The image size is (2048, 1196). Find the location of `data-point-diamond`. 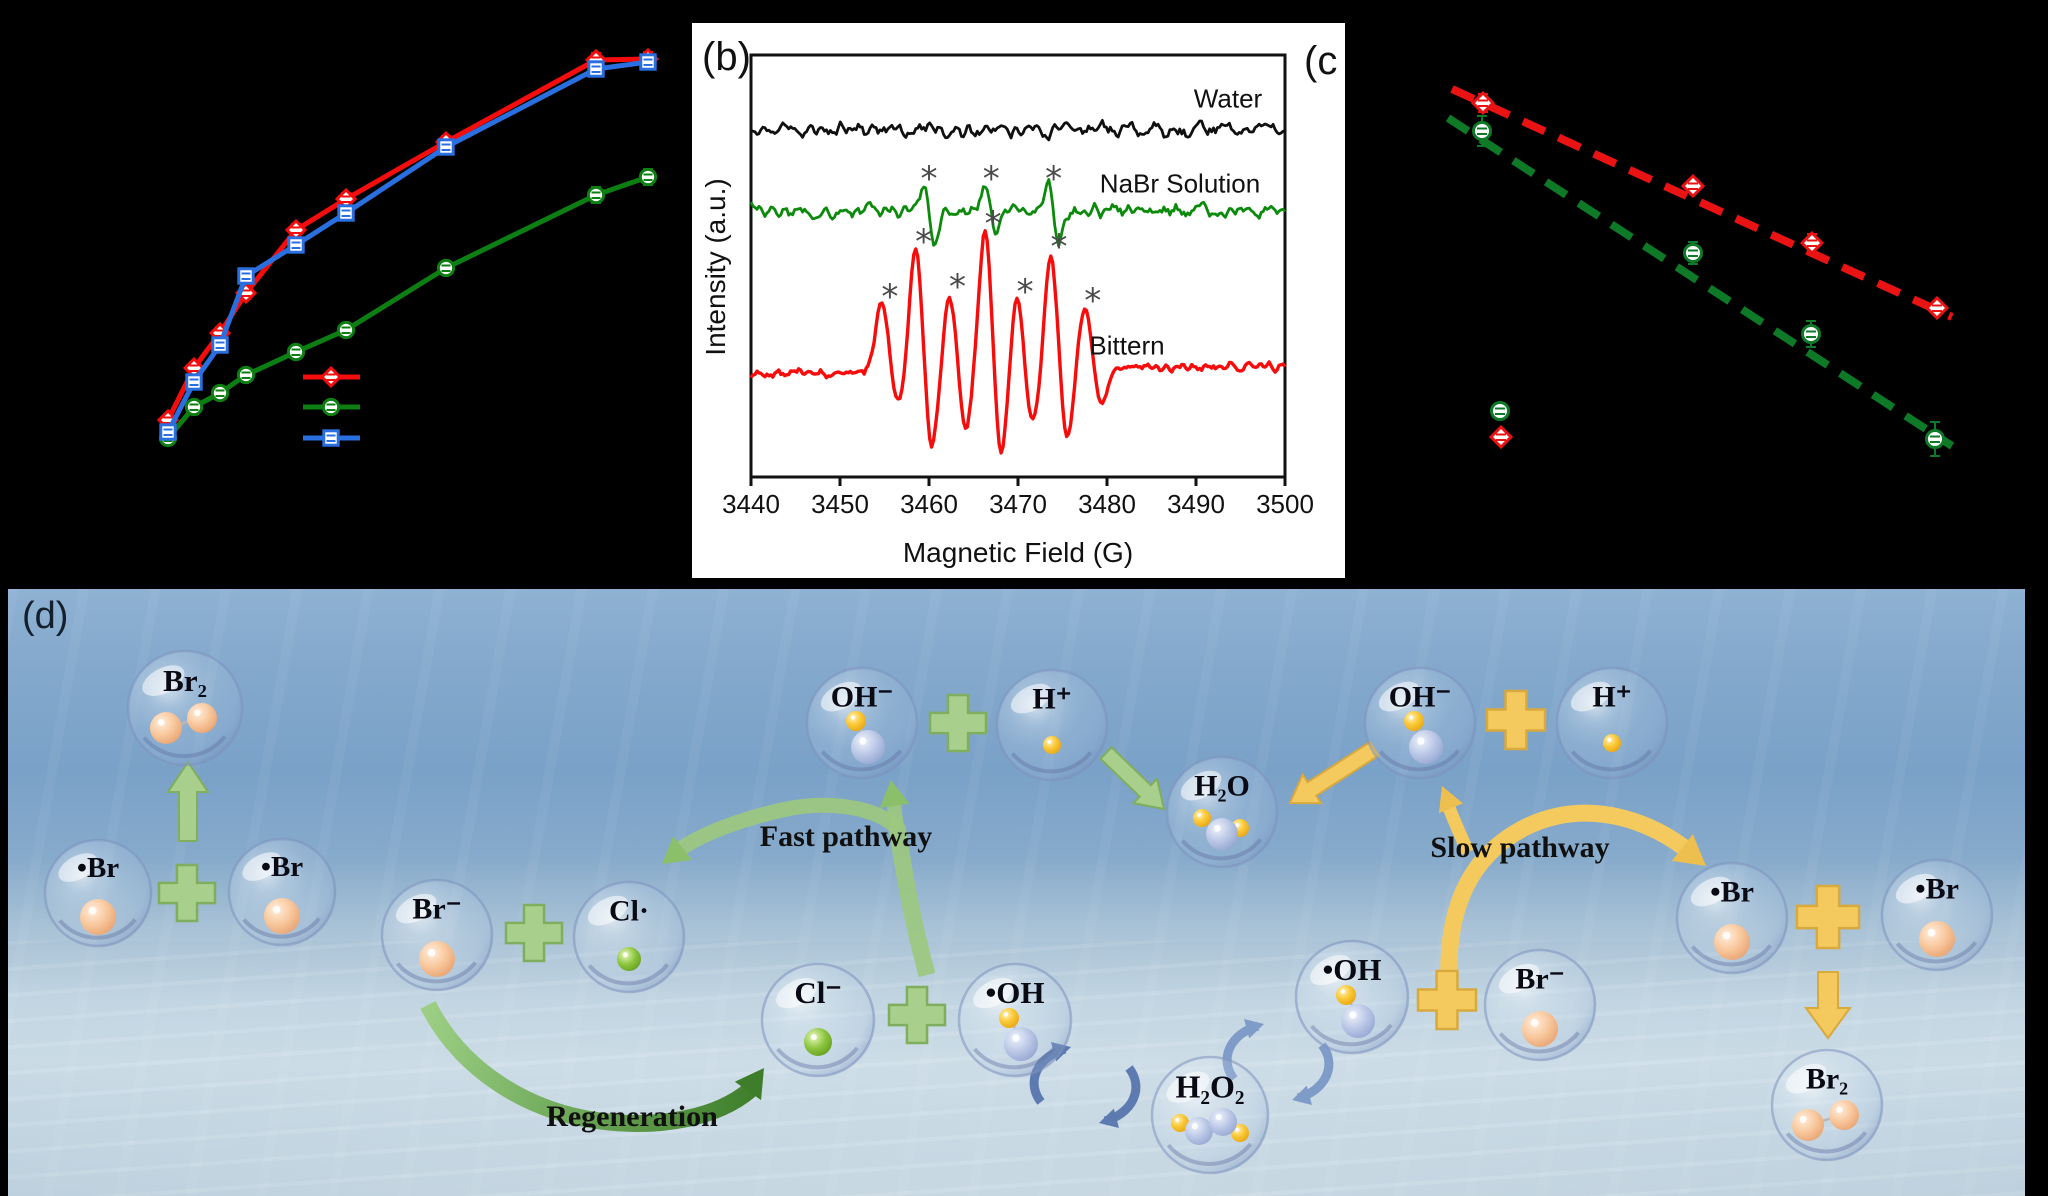

data-point-diamond is located at coordinates (1483, 103).